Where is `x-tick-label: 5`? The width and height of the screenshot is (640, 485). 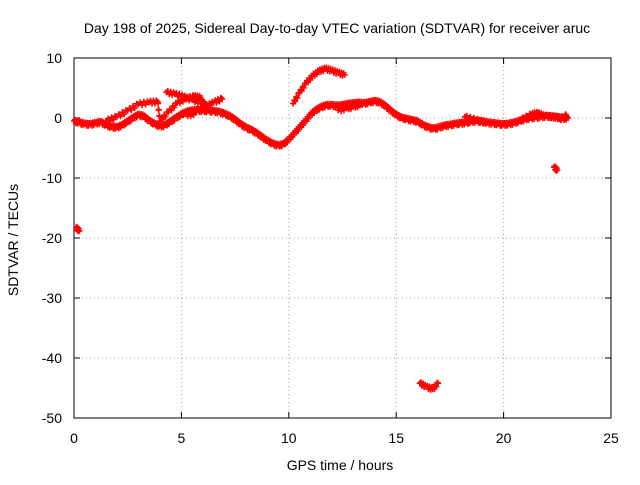 x-tick-label: 5 is located at coordinates (182, 438).